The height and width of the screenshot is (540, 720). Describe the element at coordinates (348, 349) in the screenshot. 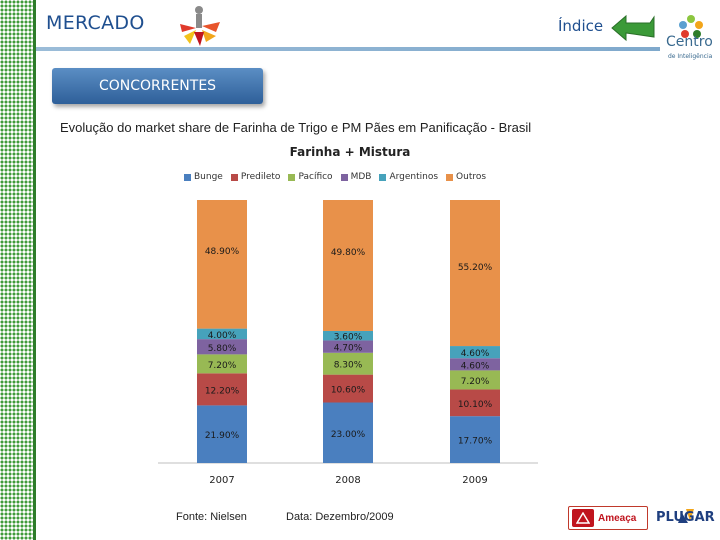

I see `data-label: 4.70%` at that location.